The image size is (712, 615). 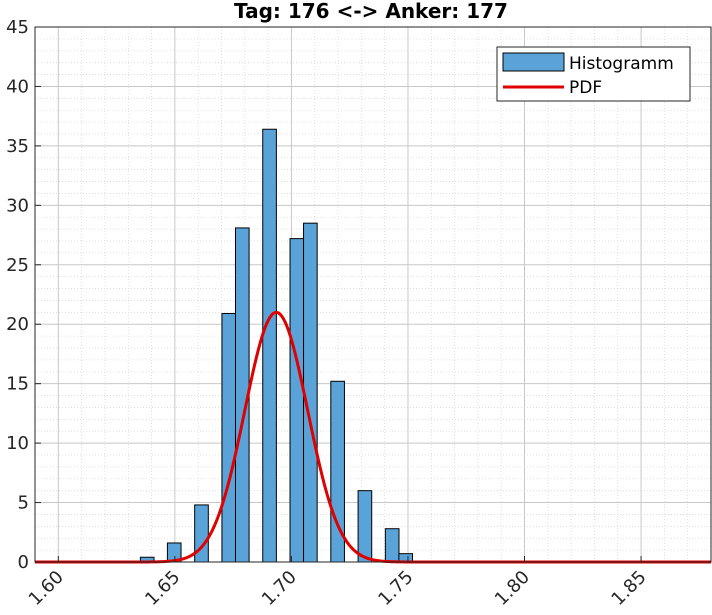 What do you see at coordinates (17, 384) in the screenshot?
I see `y-tick-label: 15` at bounding box center [17, 384].